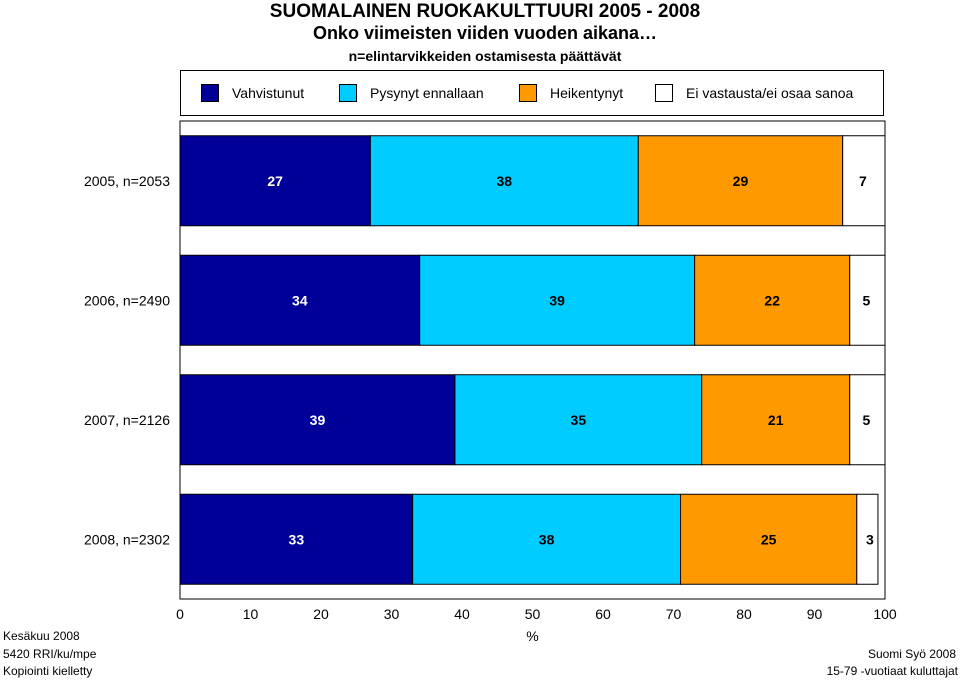 Image resolution: width=960 pixels, height=680 pixels. I want to click on footer-date: Kesäkuu 2008, so click(41, 636).